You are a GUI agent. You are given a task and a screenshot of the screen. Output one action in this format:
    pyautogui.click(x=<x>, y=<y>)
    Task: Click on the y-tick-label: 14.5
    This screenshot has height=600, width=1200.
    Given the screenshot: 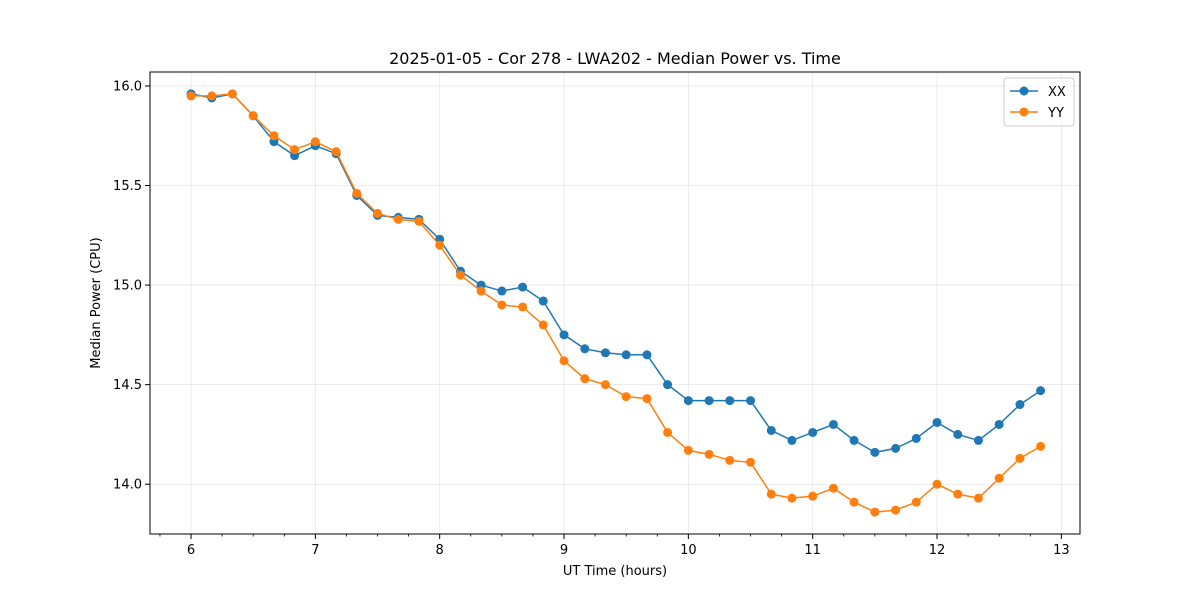 What is the action you would take?
    pyautogui.click(x=127, y=385)
    